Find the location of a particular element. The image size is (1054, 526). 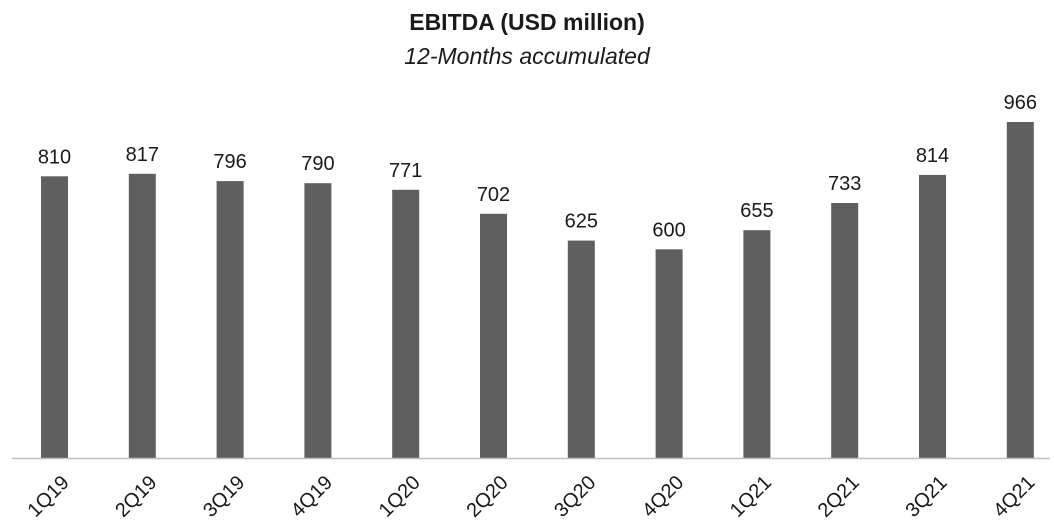

x-tick-label-1q20: 1Q20 is located at coordinates (400, 497).